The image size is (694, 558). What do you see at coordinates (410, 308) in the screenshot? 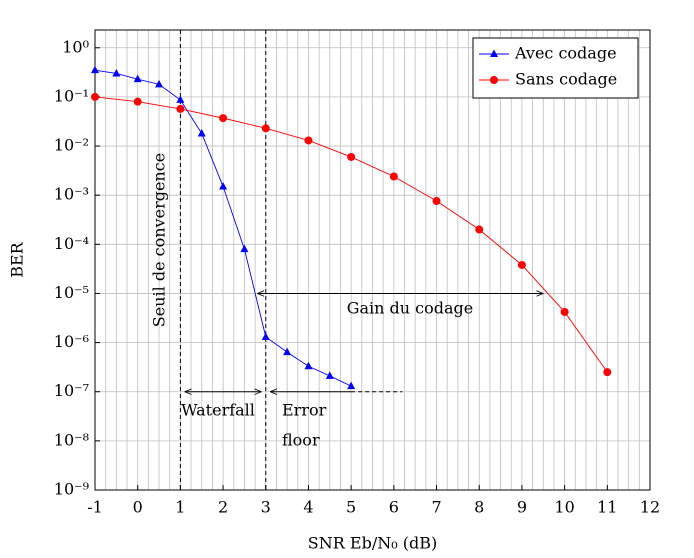
I see `annotation: Gain du codage` at bounding box center [410, 308].